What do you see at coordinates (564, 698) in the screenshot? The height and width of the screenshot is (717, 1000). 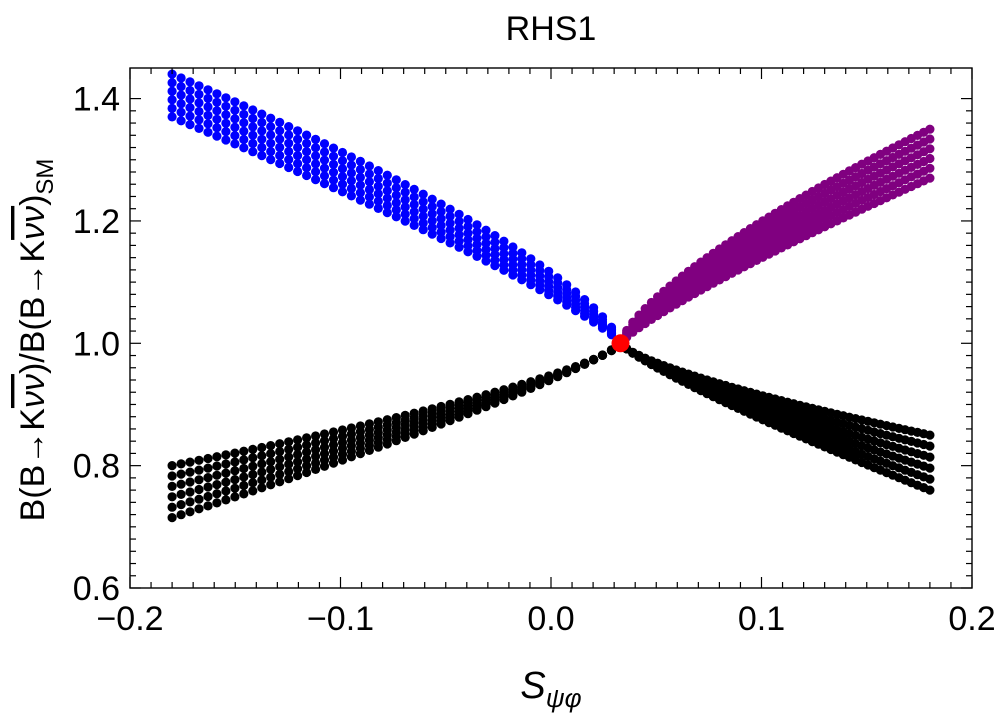 I see `x-axis-label-sub: ψφ` at bounding box center [564, 698].